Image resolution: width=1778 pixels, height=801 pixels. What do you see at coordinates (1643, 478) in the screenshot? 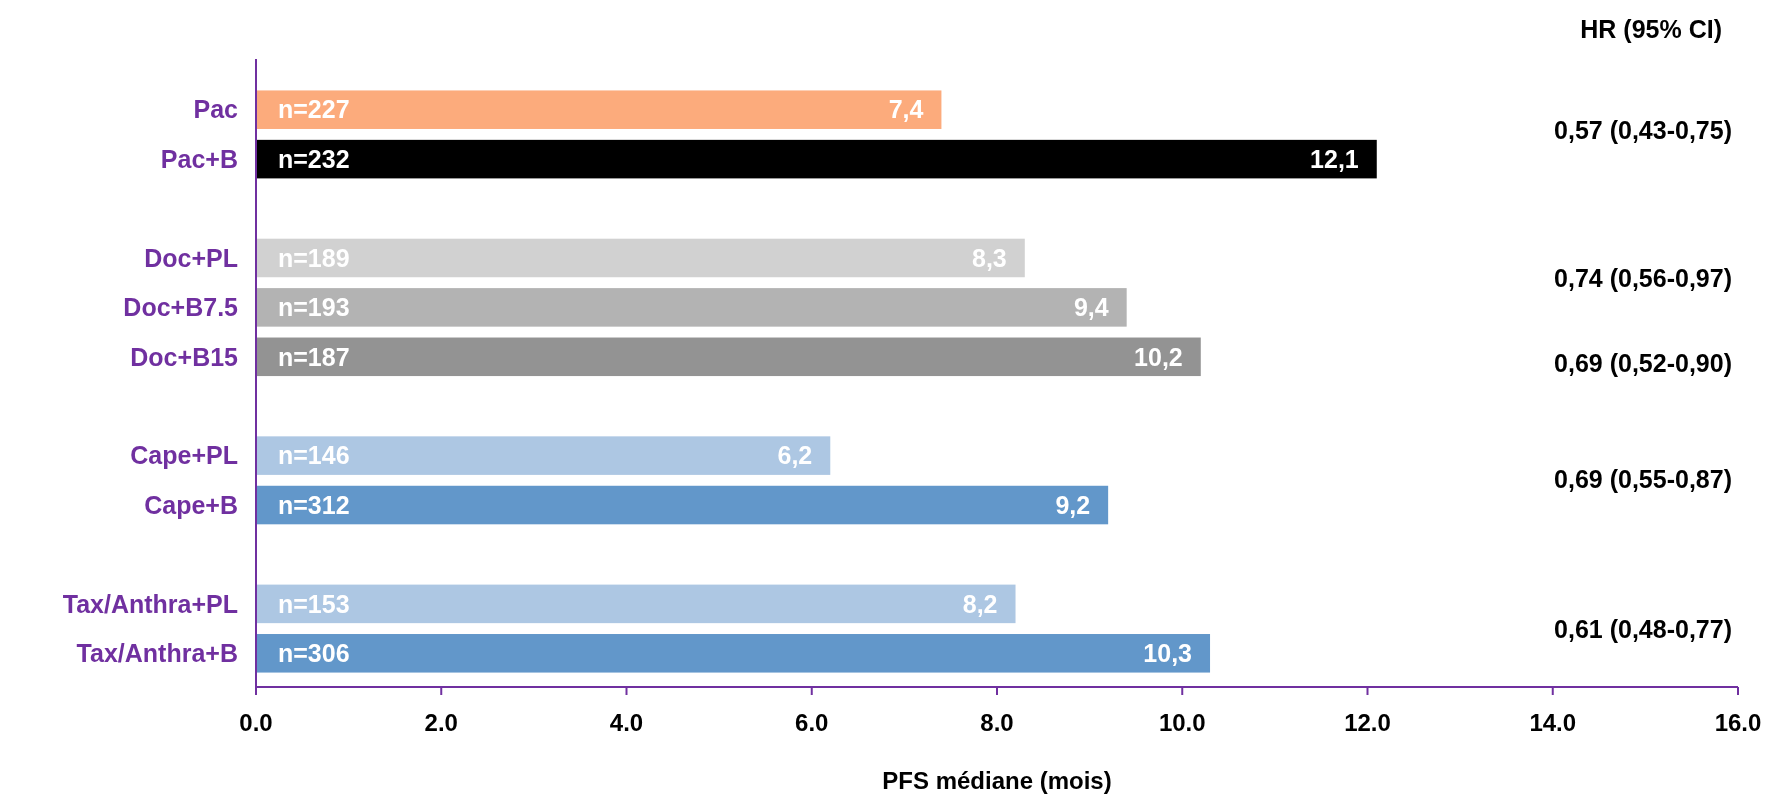
I see `annotation: 0,69 (0,55-0,87)` at bounding box center [1643, 478].